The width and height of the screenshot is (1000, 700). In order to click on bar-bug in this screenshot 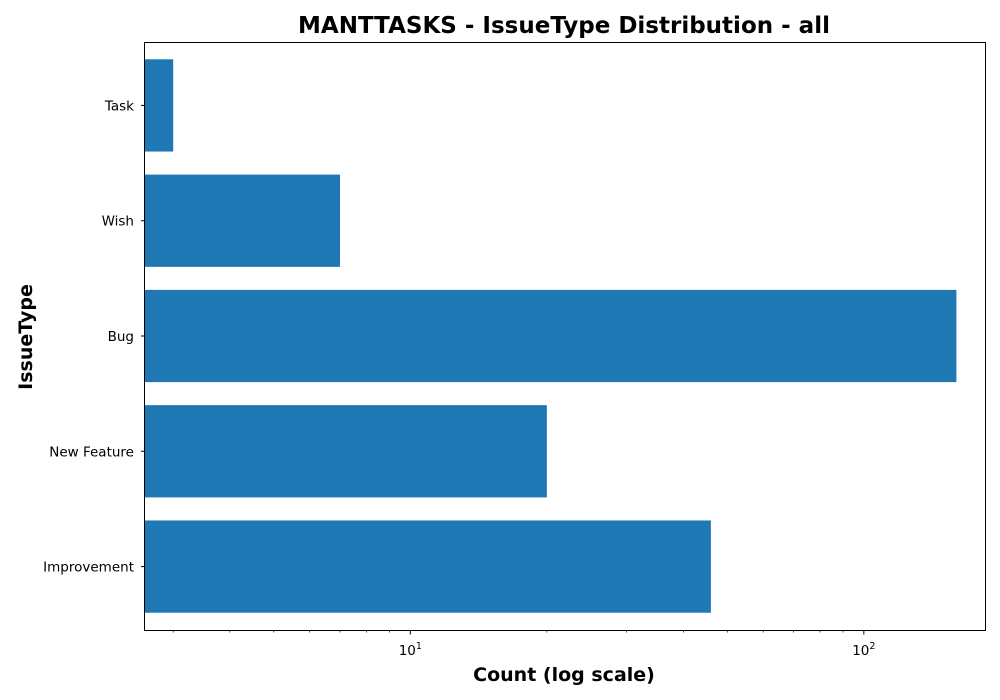, I will do `click(551, 336)`.